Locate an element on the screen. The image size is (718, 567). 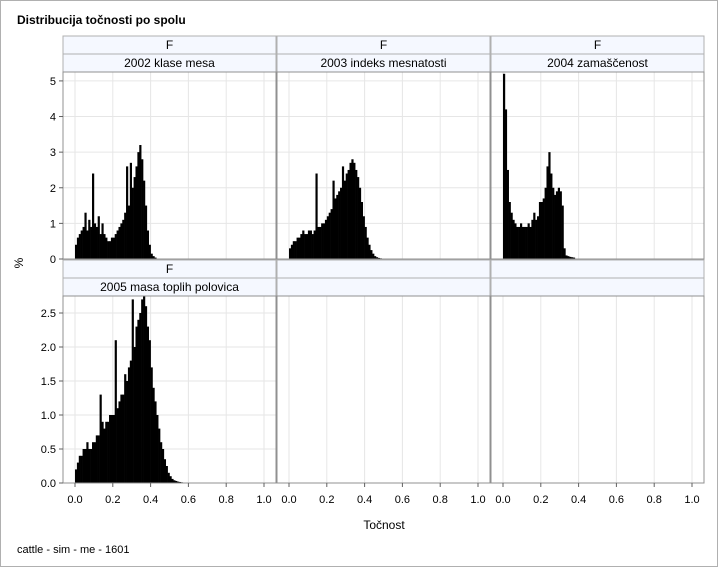
x-tick-label: 0.6 is located at coordinates (616, 500).